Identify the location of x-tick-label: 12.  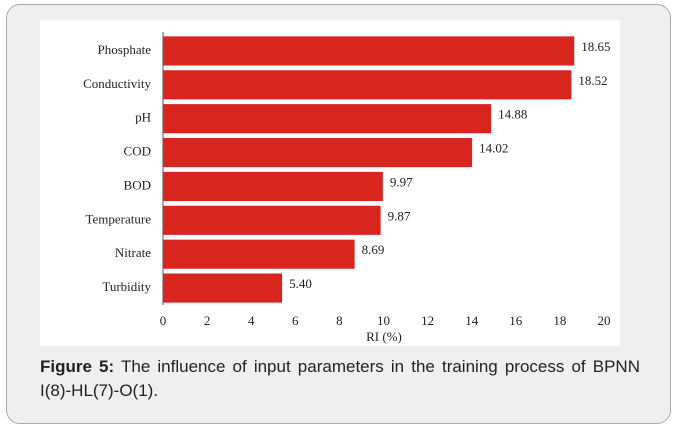
(427, 320).